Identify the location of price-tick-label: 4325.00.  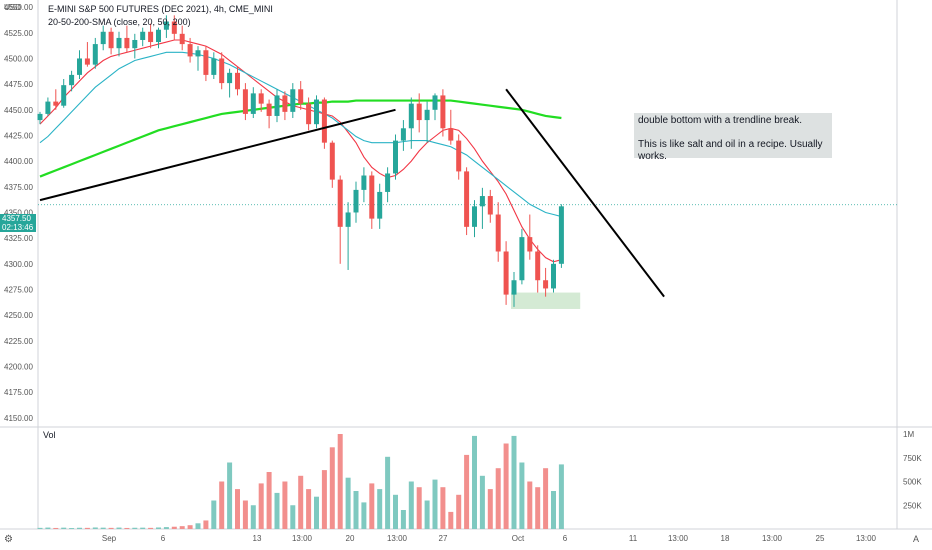
(18, 238).